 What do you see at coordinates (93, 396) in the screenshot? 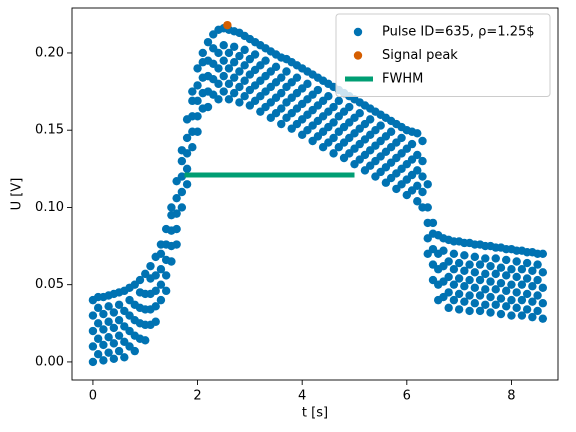
I see `x-tick-label: 0` at bounding box center [93, 396].